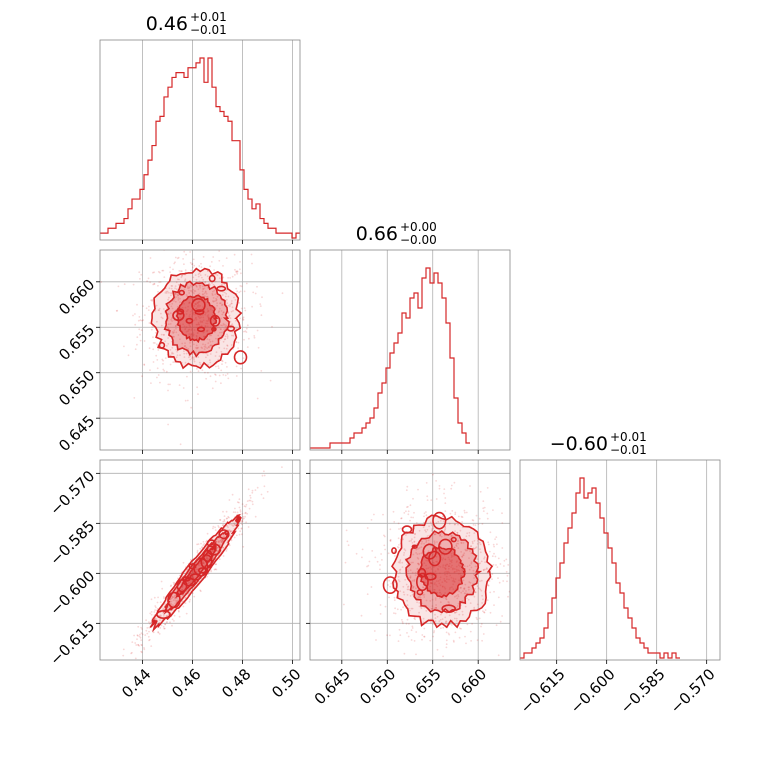 This screenshot has width=760, height=764. I want to click on y-tick-label: 0.645, so click(76, 433).